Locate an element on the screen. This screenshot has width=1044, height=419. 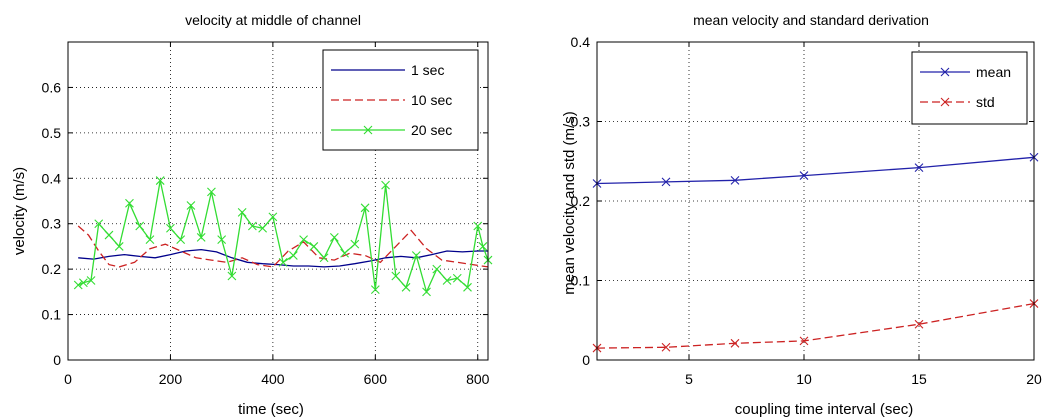
x-tick-label: 600 is located at coordinates (376, 379).